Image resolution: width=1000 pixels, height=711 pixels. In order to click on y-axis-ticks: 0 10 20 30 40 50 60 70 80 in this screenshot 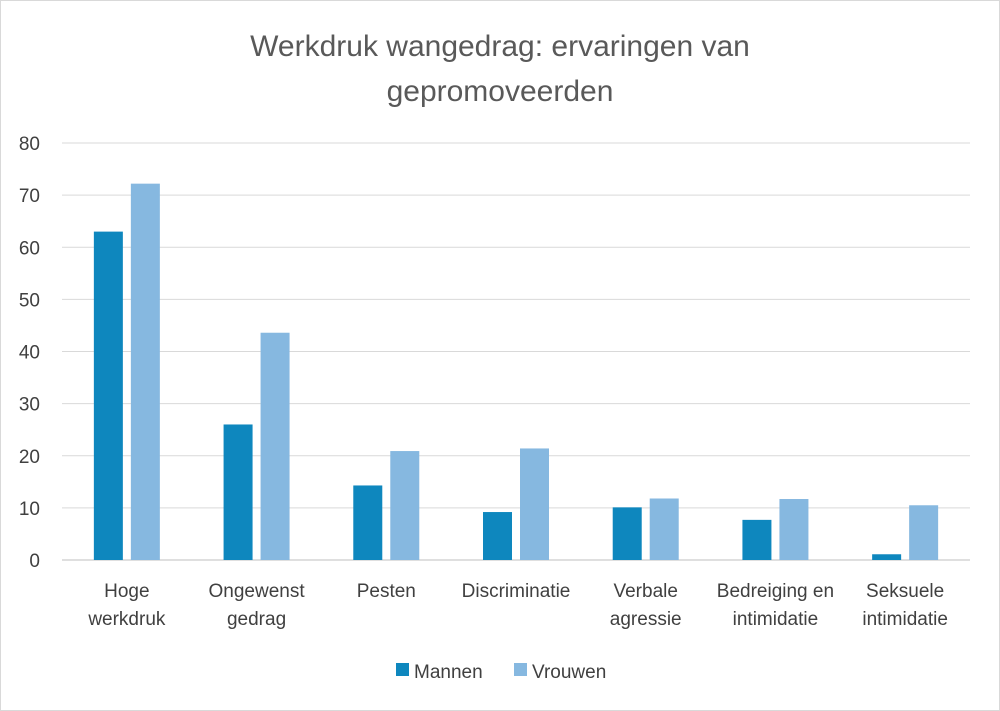, I will do `click(29, 353)`.